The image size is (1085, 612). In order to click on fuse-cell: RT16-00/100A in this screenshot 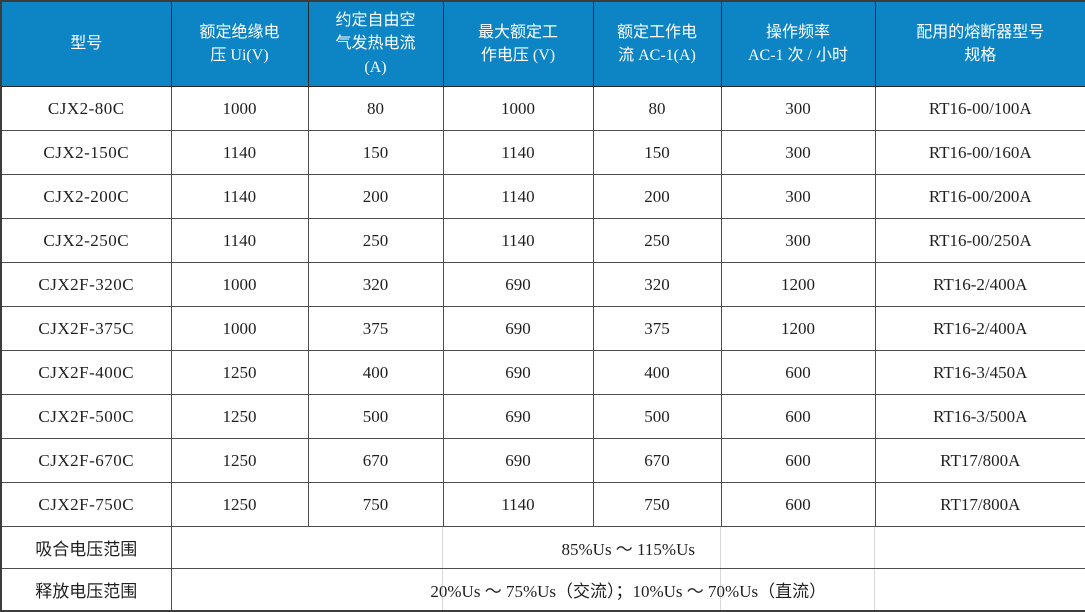, I will do `click(979, 108)`.